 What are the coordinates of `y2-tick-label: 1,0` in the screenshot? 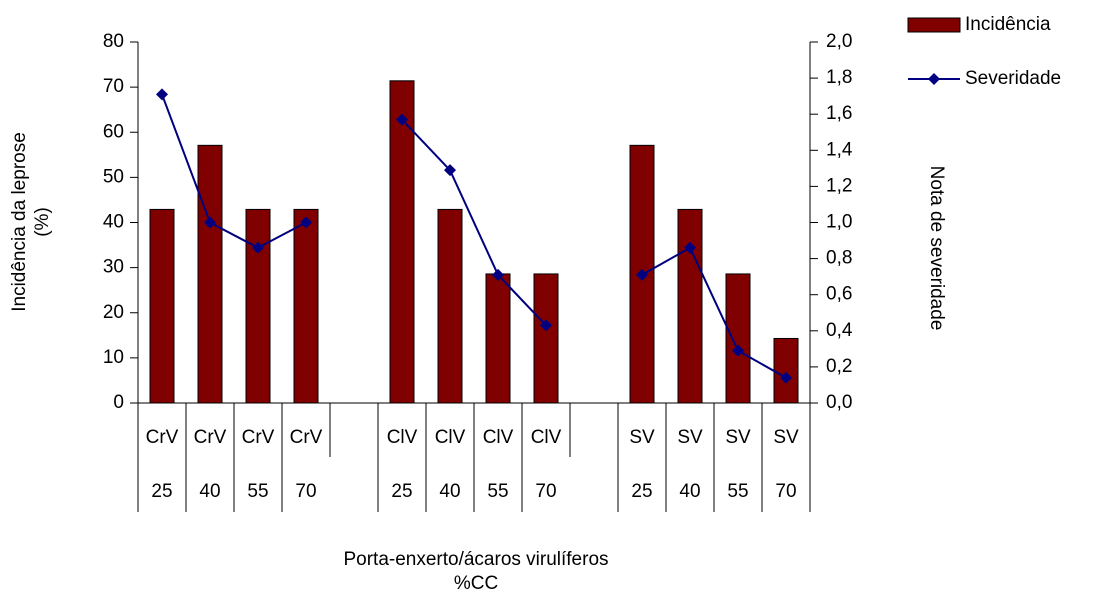 It's located at (839, 222).